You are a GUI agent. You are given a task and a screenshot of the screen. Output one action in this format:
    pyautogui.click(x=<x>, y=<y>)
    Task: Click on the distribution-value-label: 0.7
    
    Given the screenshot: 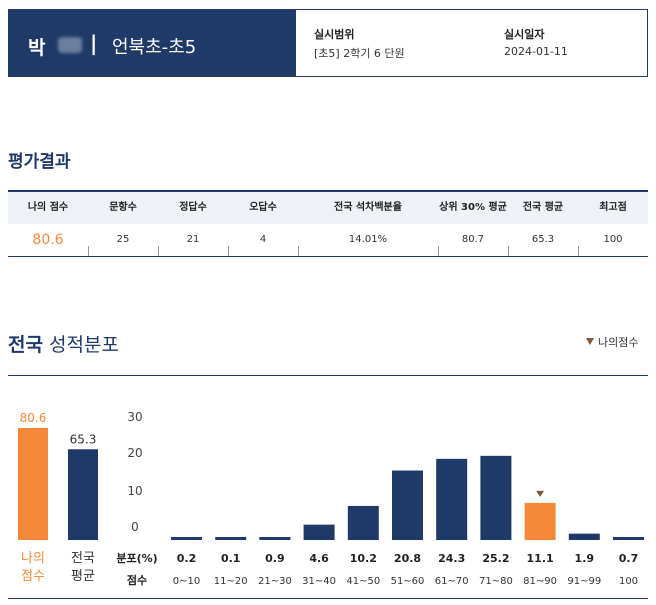 What is the action you would take?
    pyautogui.click(x=629, y=558)
    